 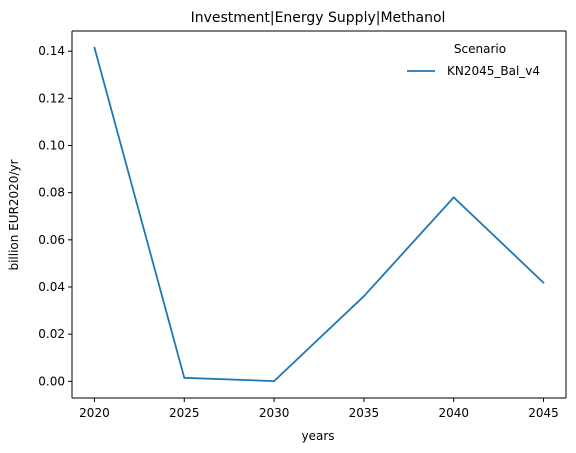 I want to click on y-tick-label: 0.08, so click(x=51, y=193).